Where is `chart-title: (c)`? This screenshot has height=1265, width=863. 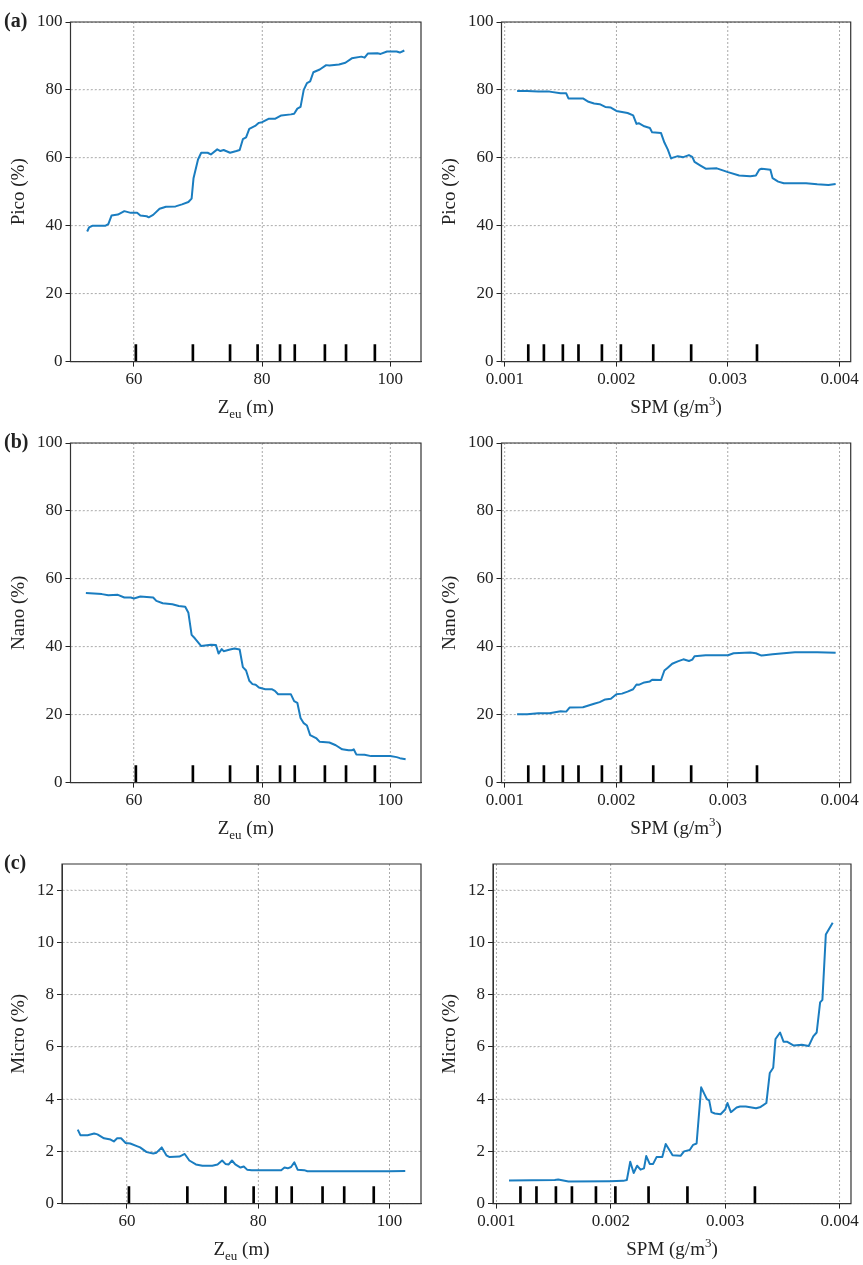
chart-title: (c) is located at coordinates (15, 863).